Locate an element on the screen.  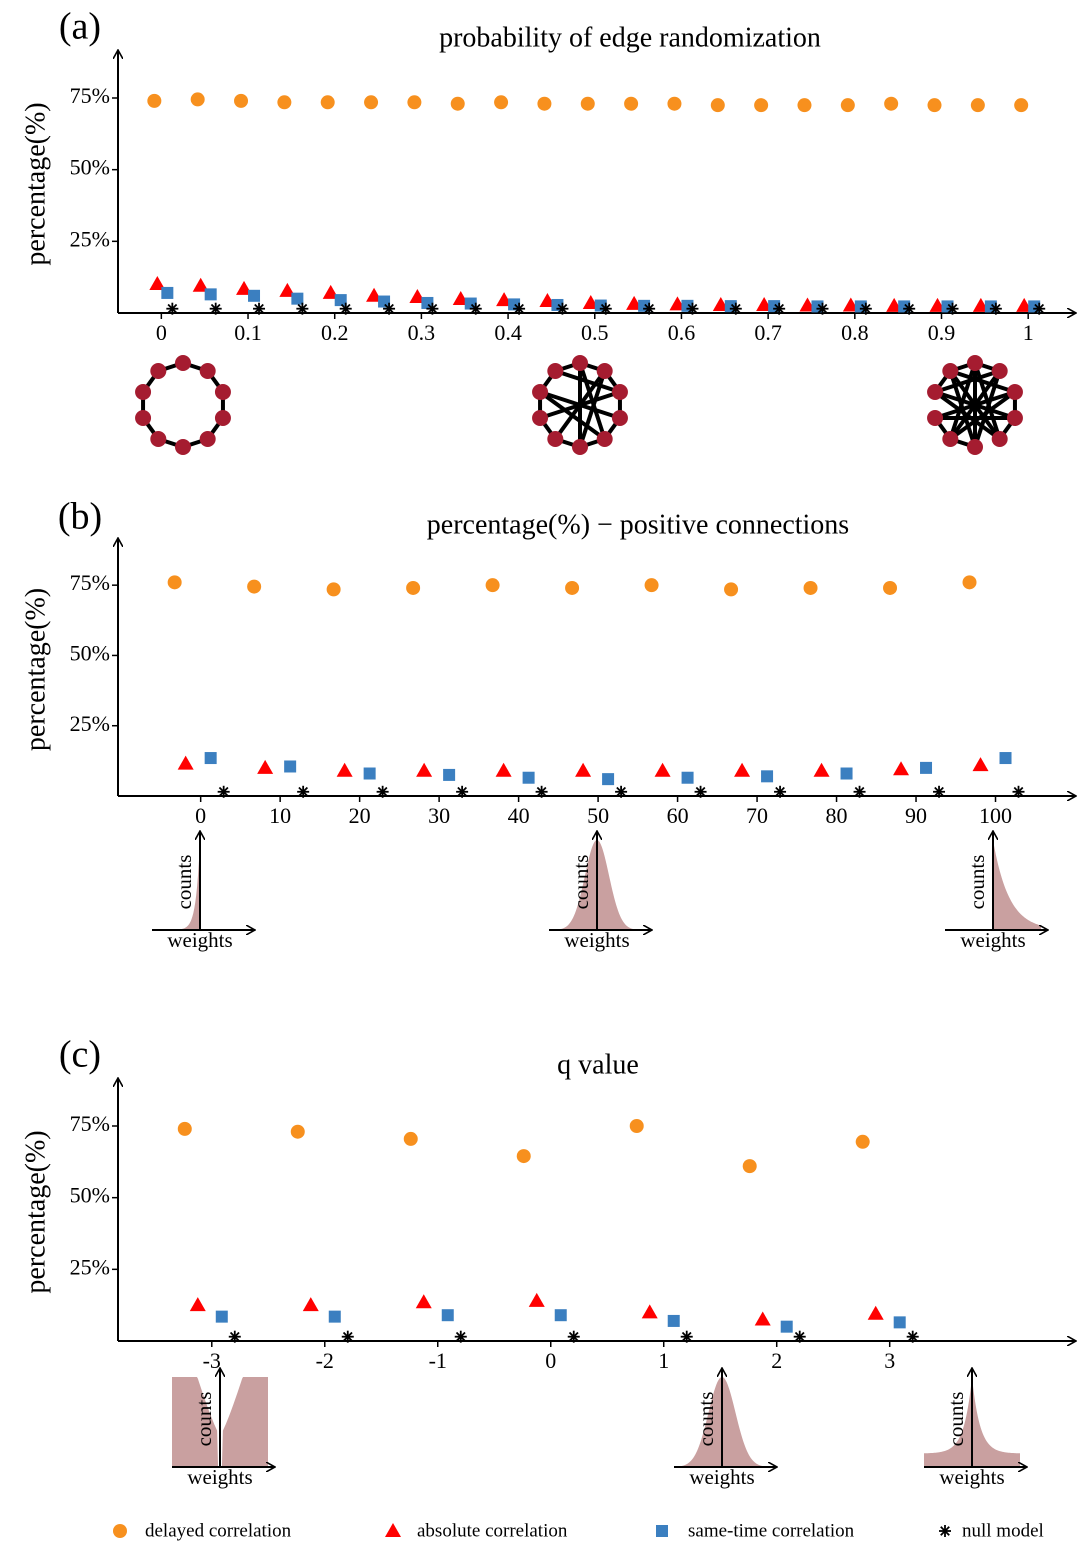
y-tick-label: 50% is located at coordinates (90, 167).